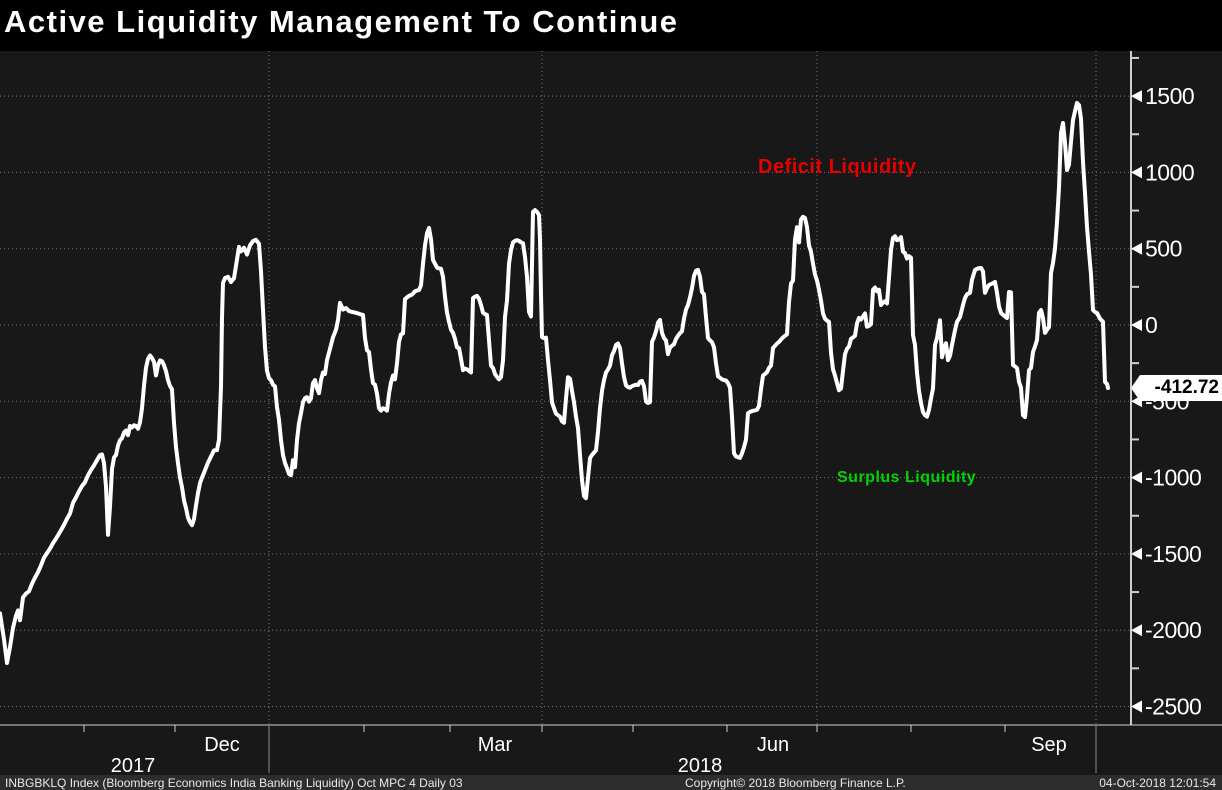 Image resolution: width=1222 pixels, height=790 pixels. Describe the element at coordinates (133, 766) in the screenshot. I see `x-axis-year-label: 2017` at that location.